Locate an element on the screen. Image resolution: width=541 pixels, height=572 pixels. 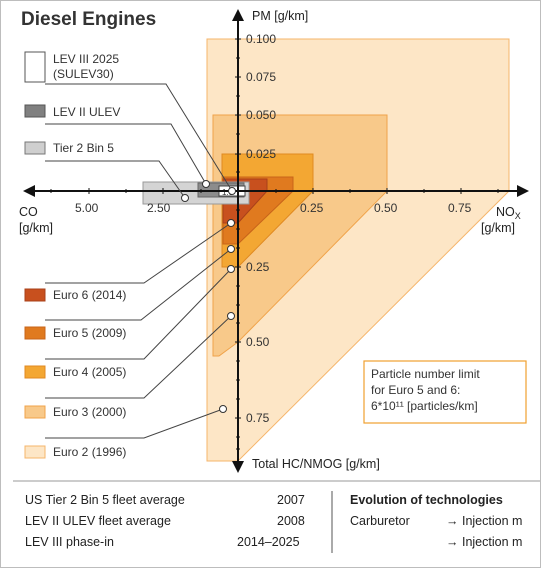
evolution-to-2: → Injection m is located at coordinates (484, 542).